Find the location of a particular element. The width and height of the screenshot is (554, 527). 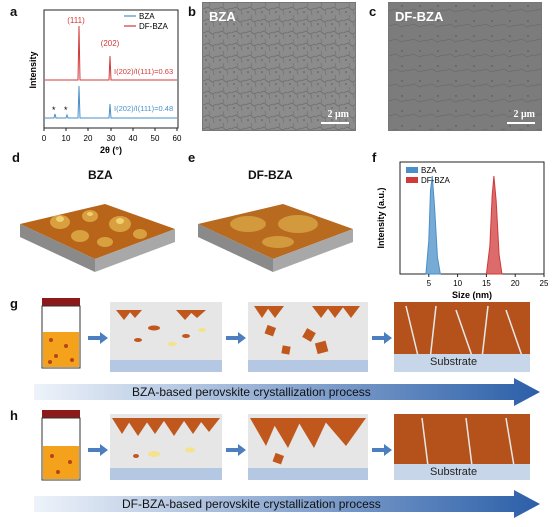

xrd-legend-bza: BZA is located at coordinates (147, 16).